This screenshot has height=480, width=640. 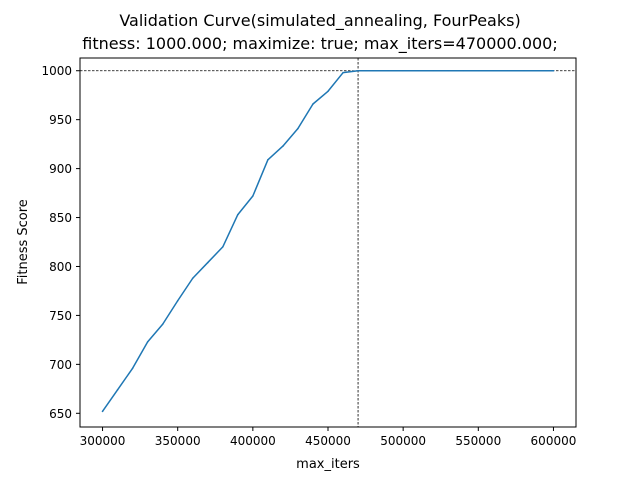 What do you see at coordinates (554, 441) in the screenshot?
I see `x-tick-label: 600000` at bounding box center [554, 441].